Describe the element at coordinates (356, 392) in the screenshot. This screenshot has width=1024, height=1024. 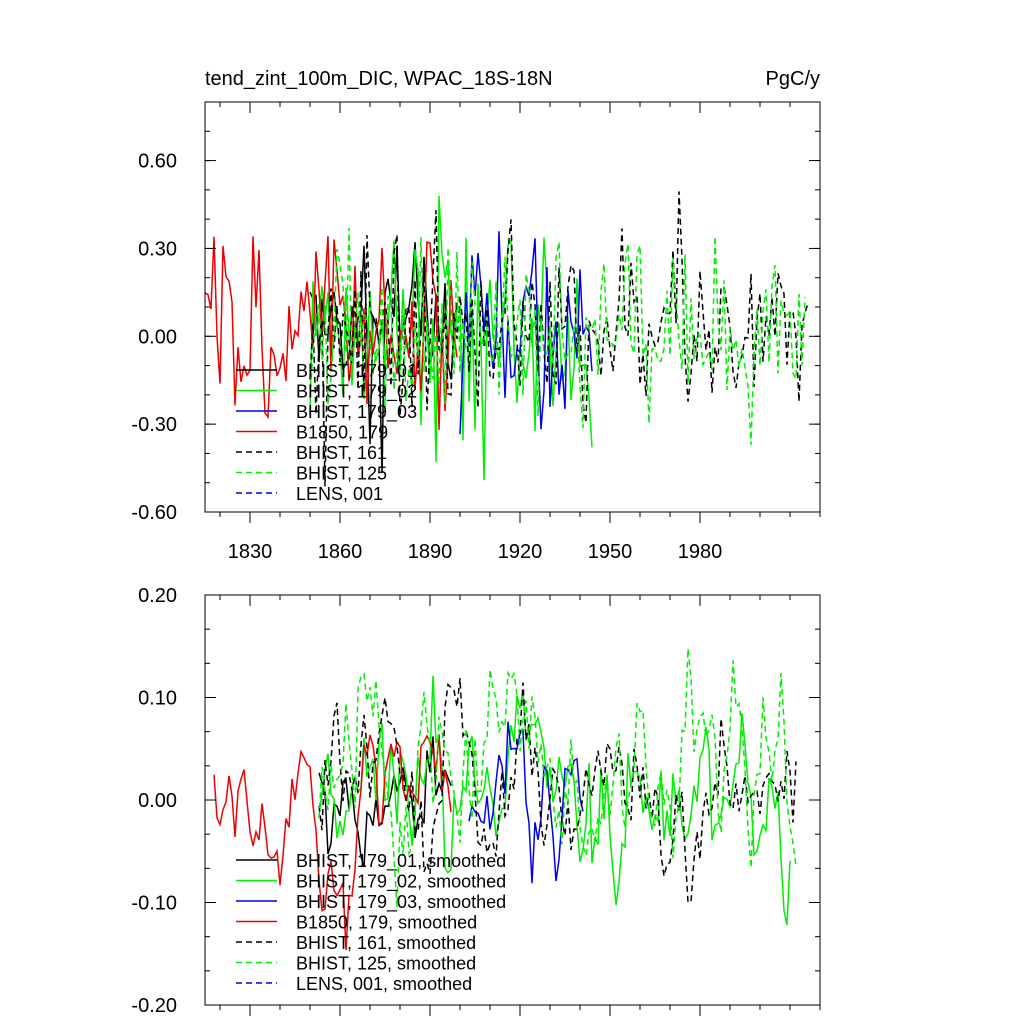
I see `top-legend-label-1: BHIST, 179_02` at that location.